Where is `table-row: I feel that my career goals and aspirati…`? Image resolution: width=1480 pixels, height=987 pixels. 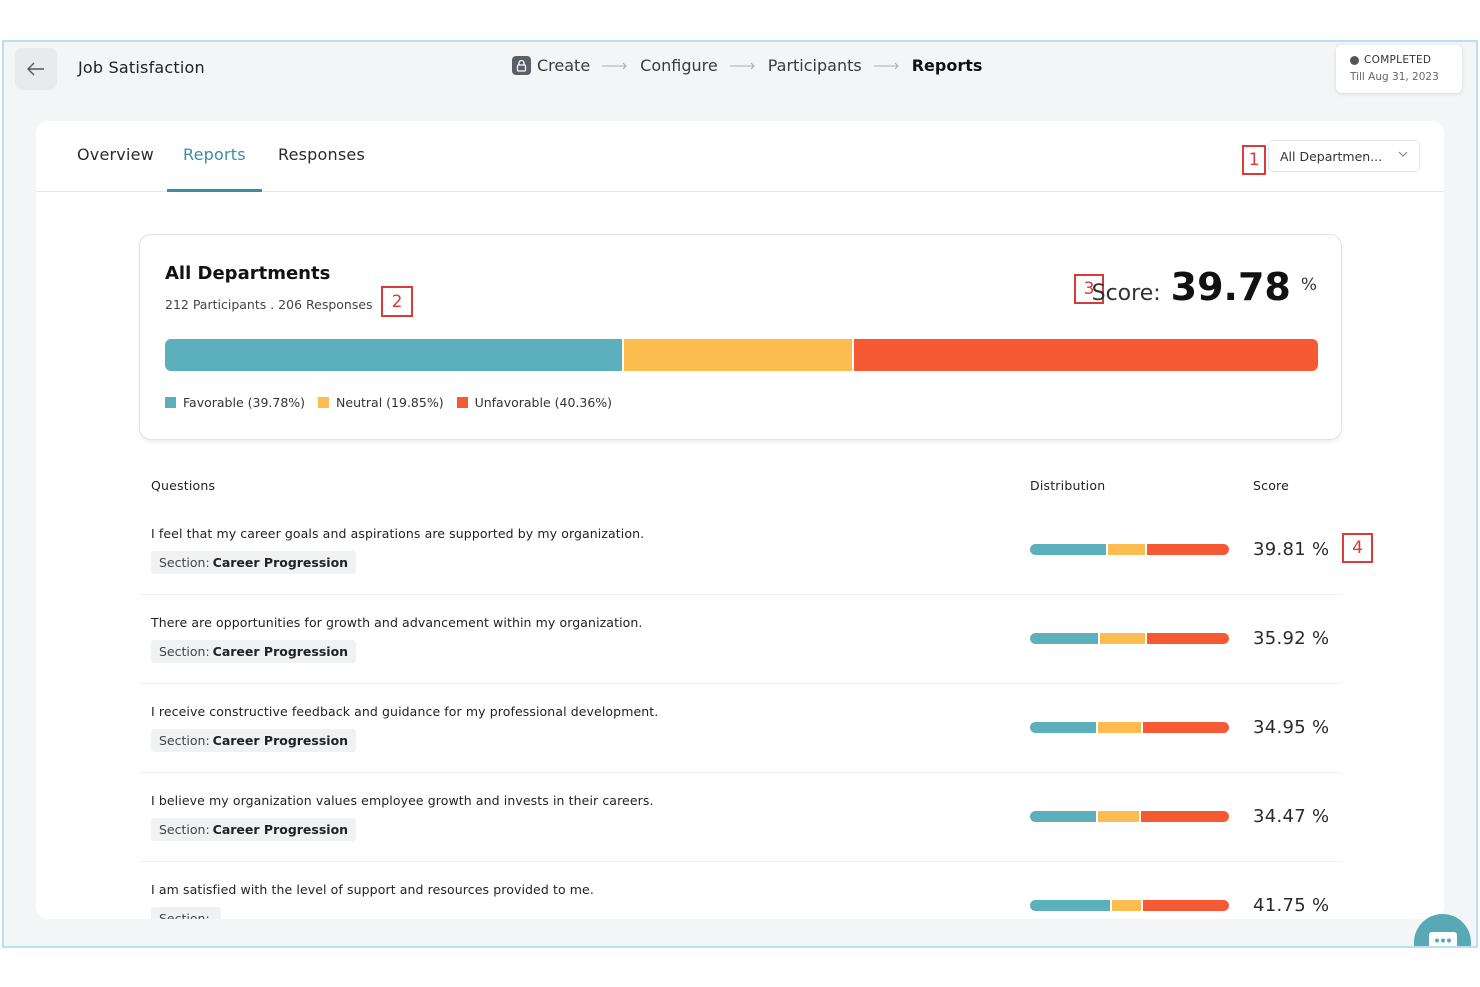
table-row: I feel that my career goals and aspirati… is located at coordinates (756, 550).